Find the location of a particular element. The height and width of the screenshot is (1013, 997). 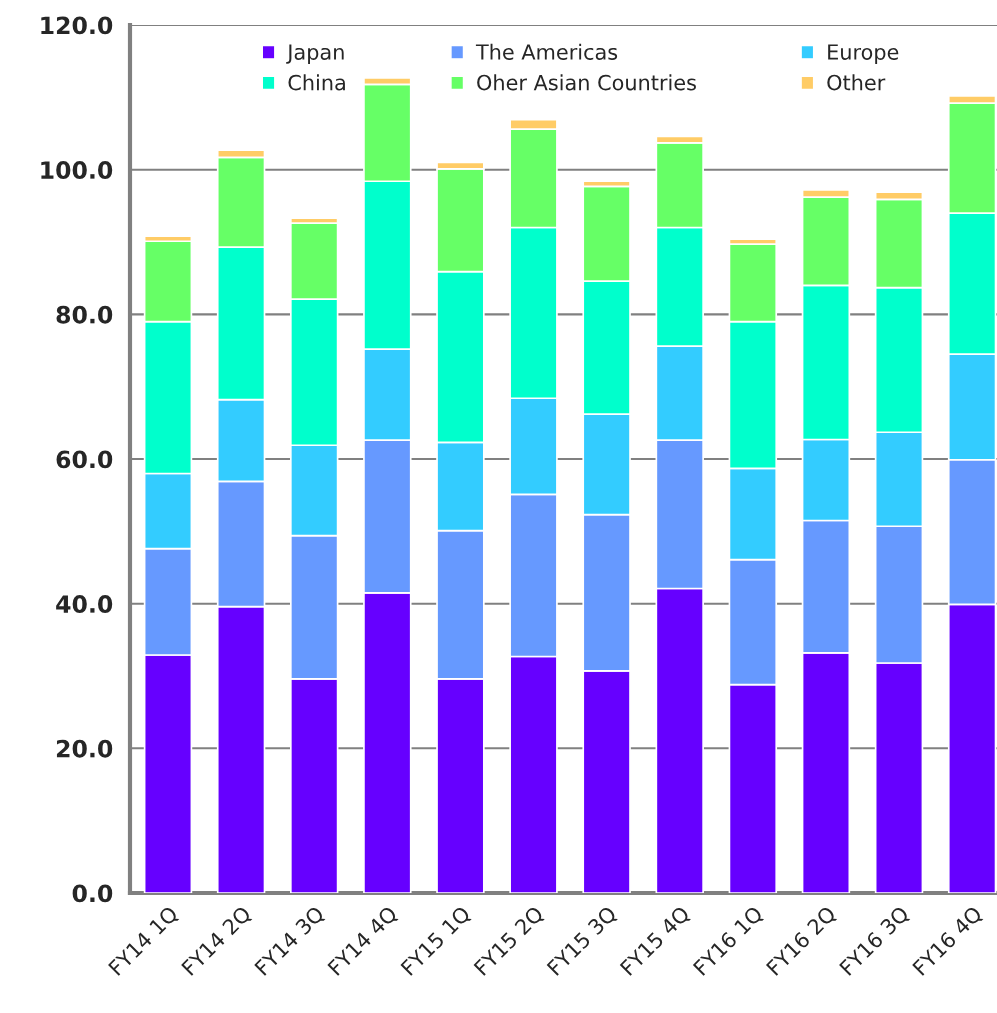

legend-label: Oher Asian Countries is located at coordinates (586, 82).